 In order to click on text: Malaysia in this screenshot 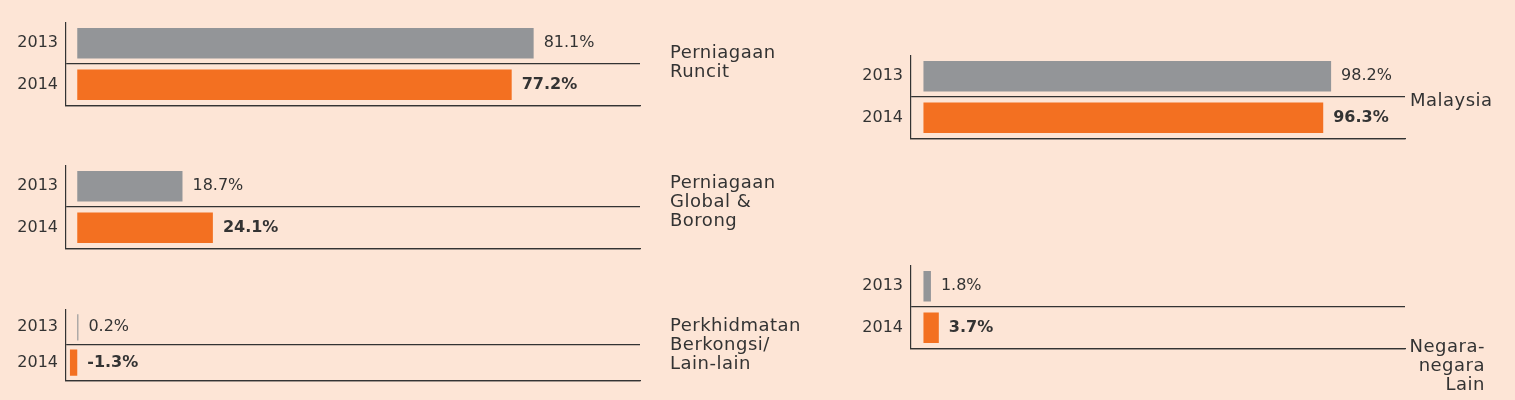, I will do `click(1452, 99)`.